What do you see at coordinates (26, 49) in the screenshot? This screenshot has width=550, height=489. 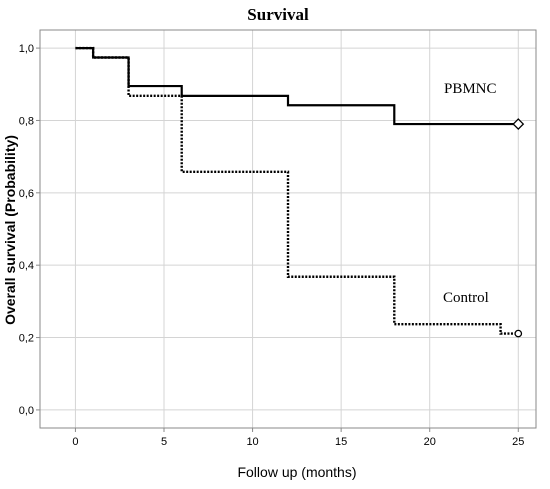 I see `y-tick-label: 1,0` at bounding box center [26, 49].